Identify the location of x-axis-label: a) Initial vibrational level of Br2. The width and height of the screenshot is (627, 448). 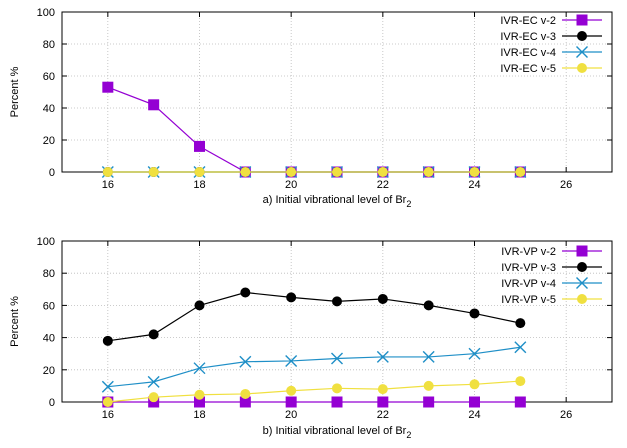
(337, 201).